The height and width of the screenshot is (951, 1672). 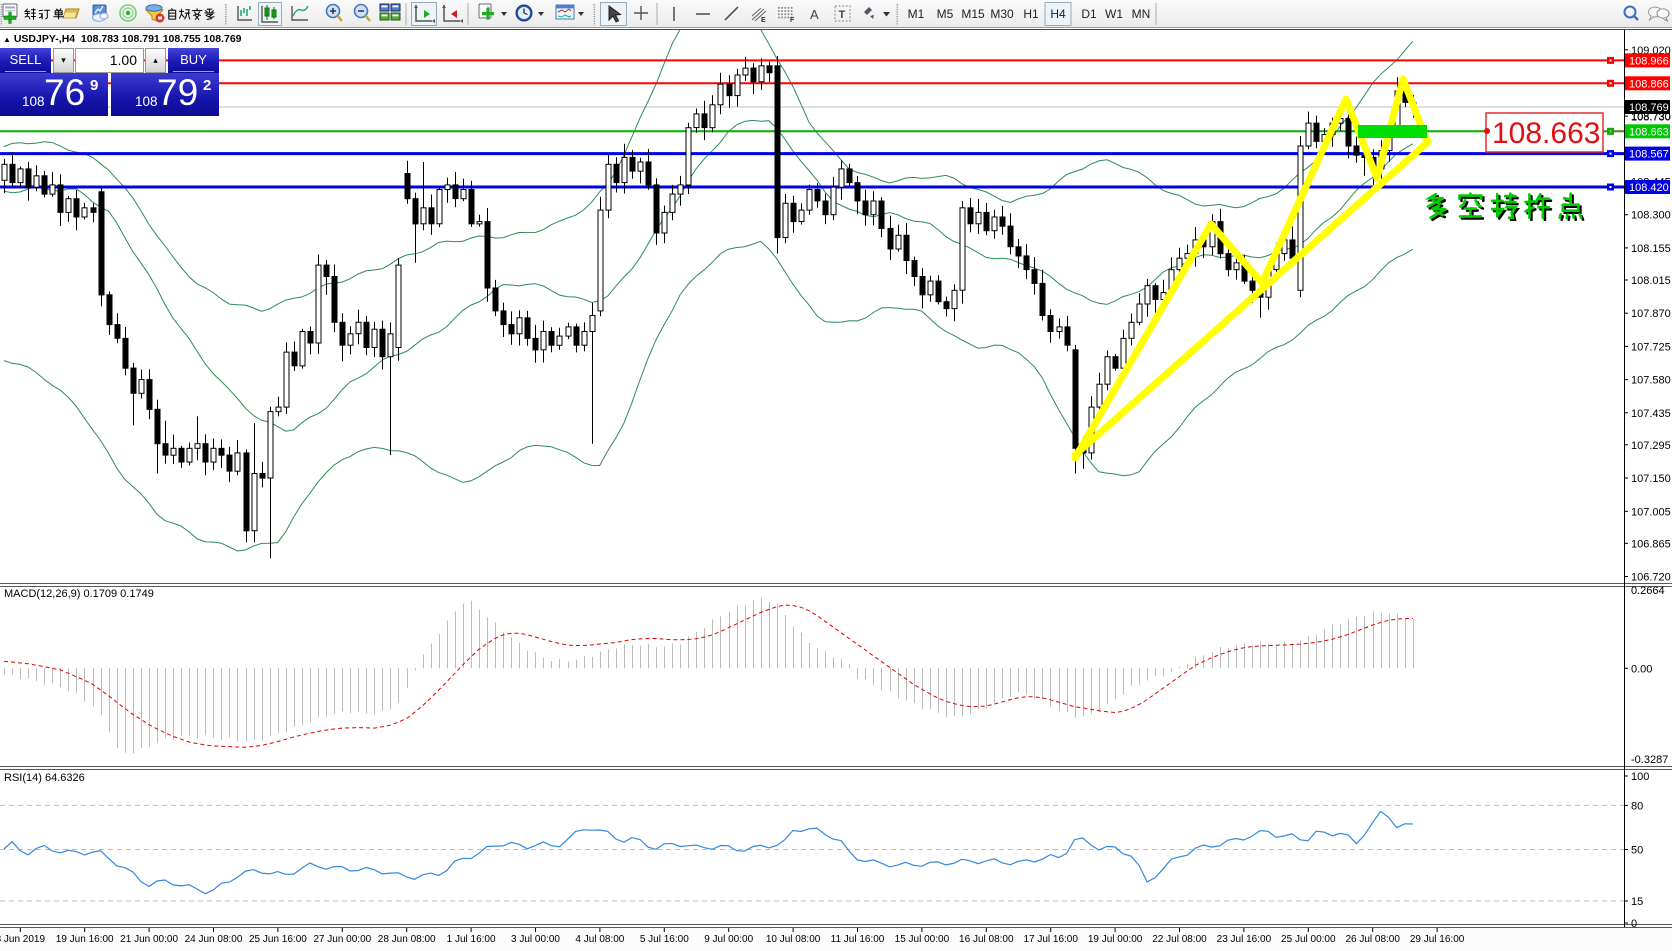 I want to click on svg-text: 107.005, so click(x=1651, y=512).